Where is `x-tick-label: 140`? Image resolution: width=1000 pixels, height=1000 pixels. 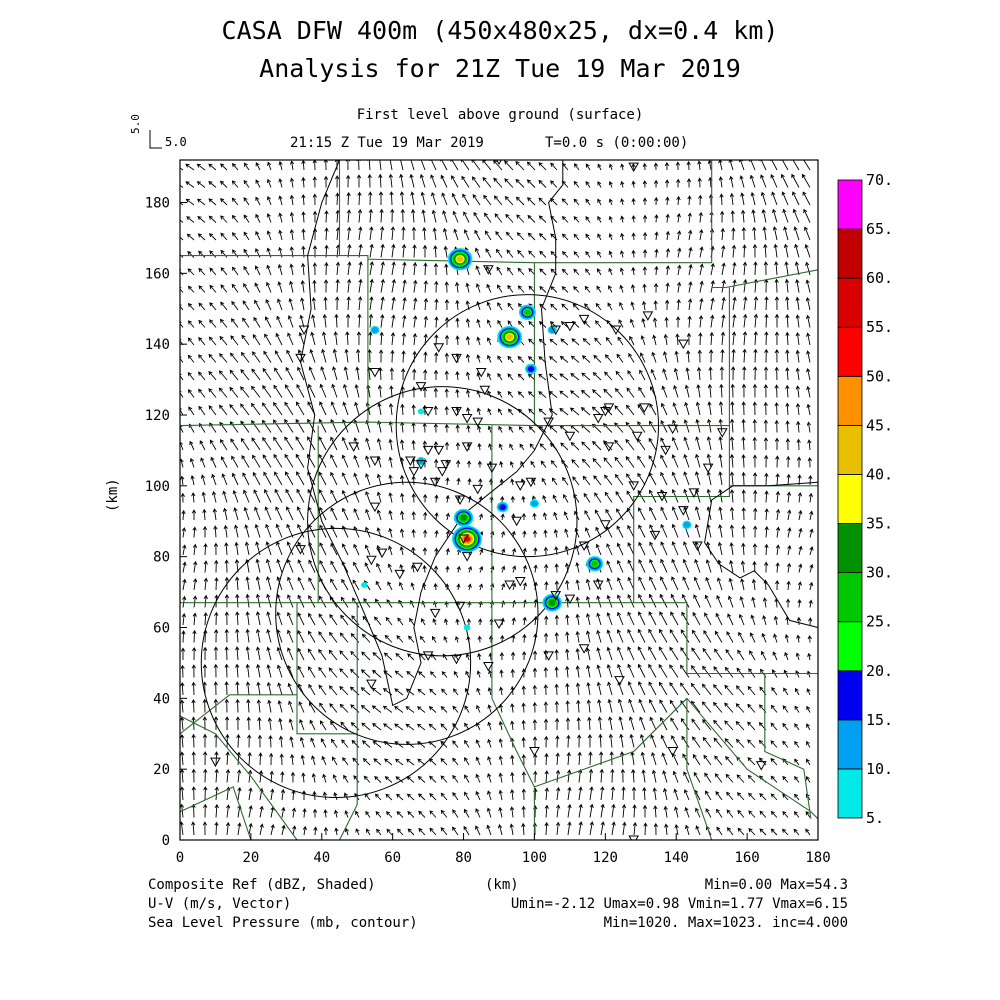 x-tick-label: 140 is located at coordinates (676, 858).